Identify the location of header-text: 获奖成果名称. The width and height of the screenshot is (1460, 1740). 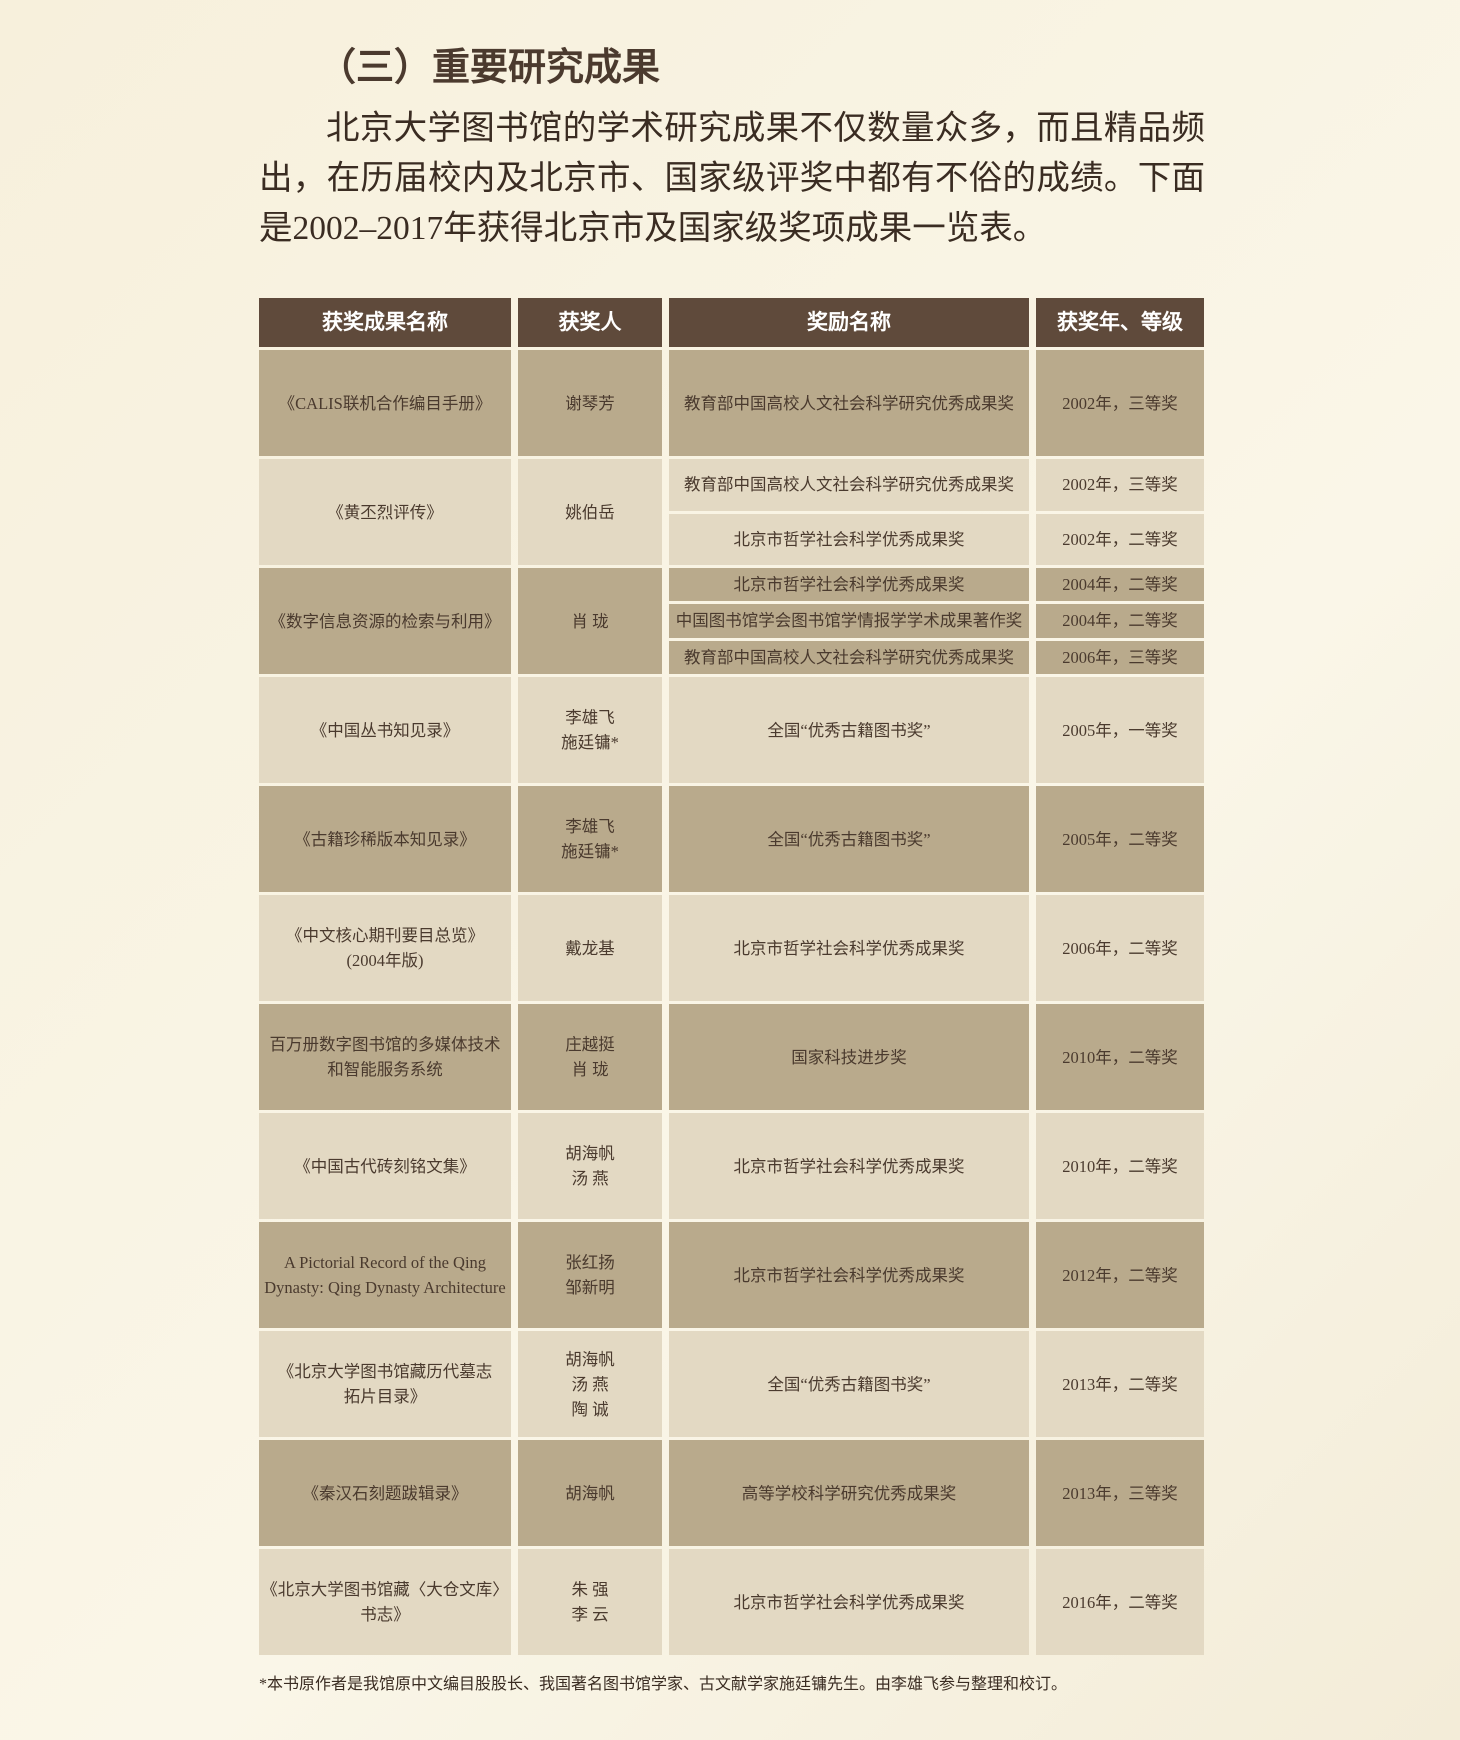
(385, 322).